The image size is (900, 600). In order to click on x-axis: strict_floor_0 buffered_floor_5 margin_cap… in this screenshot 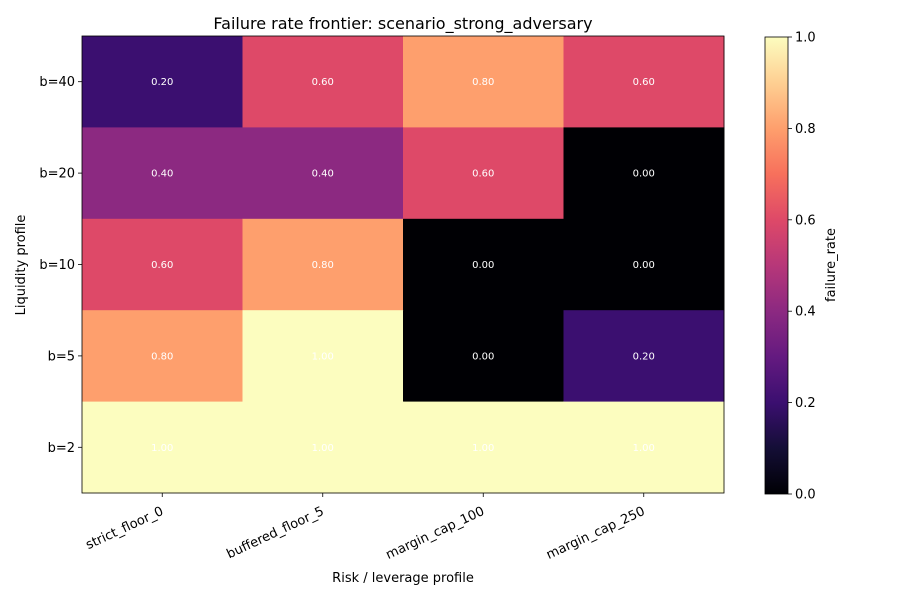, I will do `click(365, 528)`.